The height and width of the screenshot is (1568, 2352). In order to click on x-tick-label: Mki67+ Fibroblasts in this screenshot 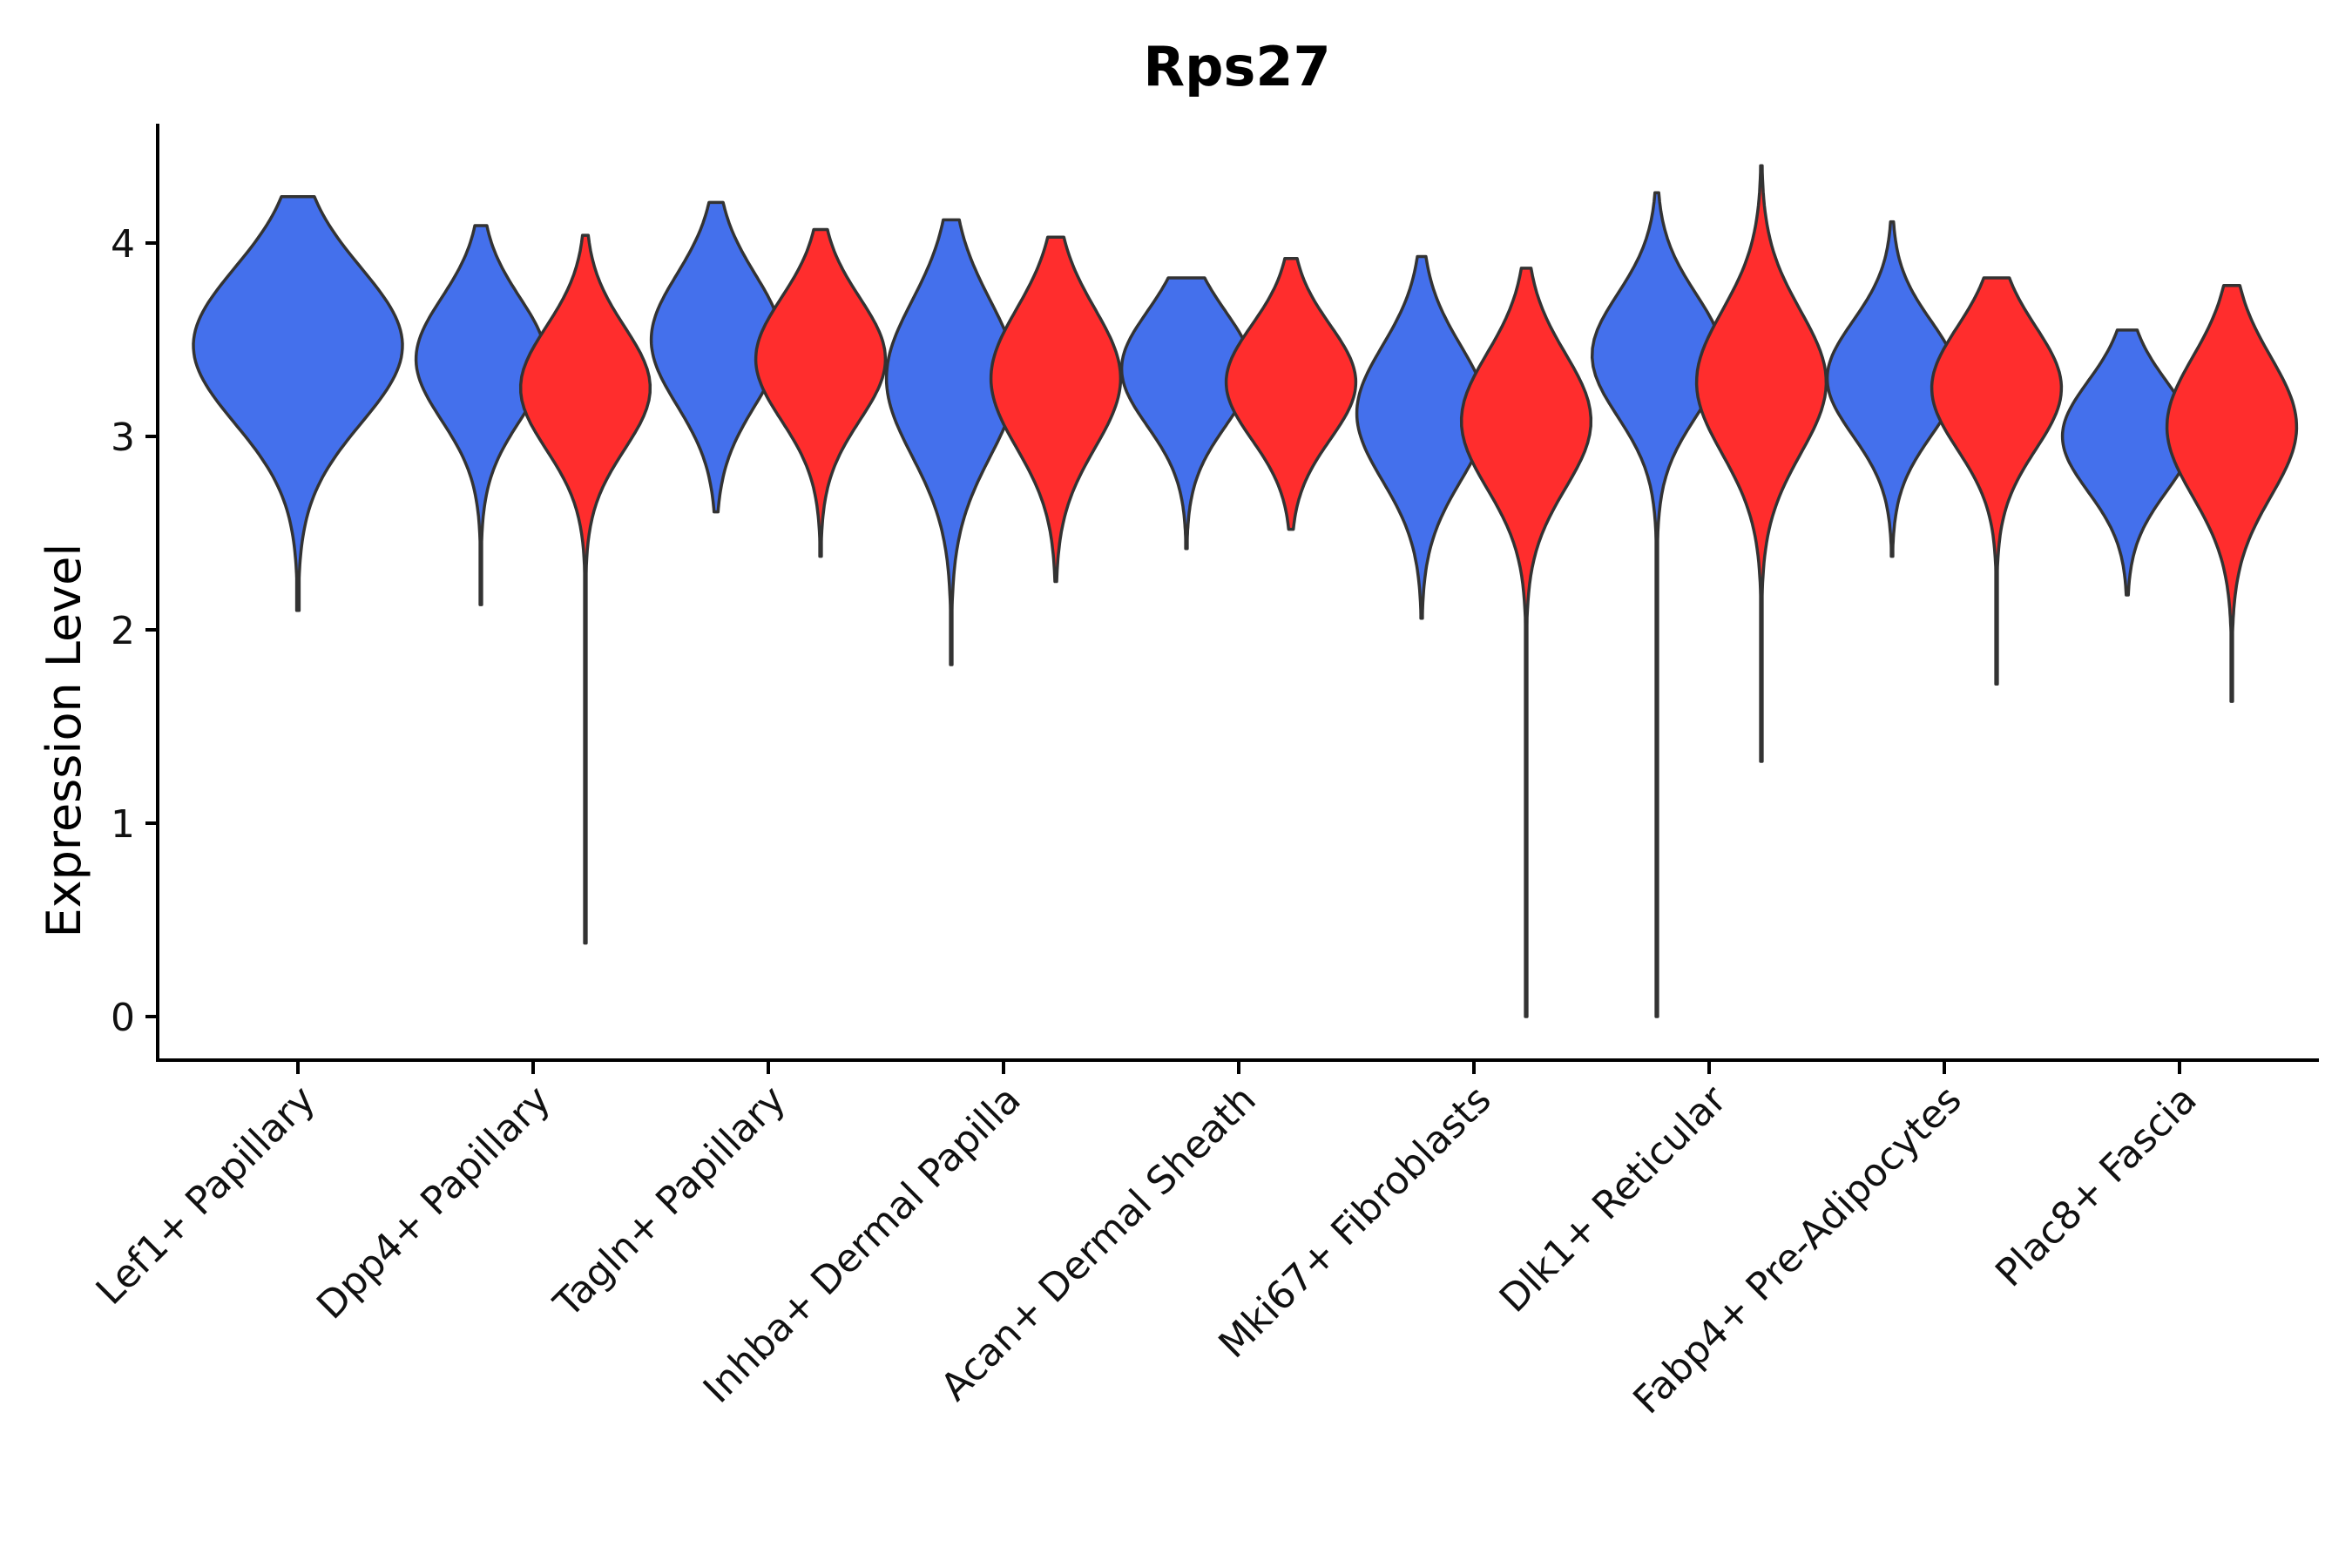, I will do `click(1354, 1222)`.